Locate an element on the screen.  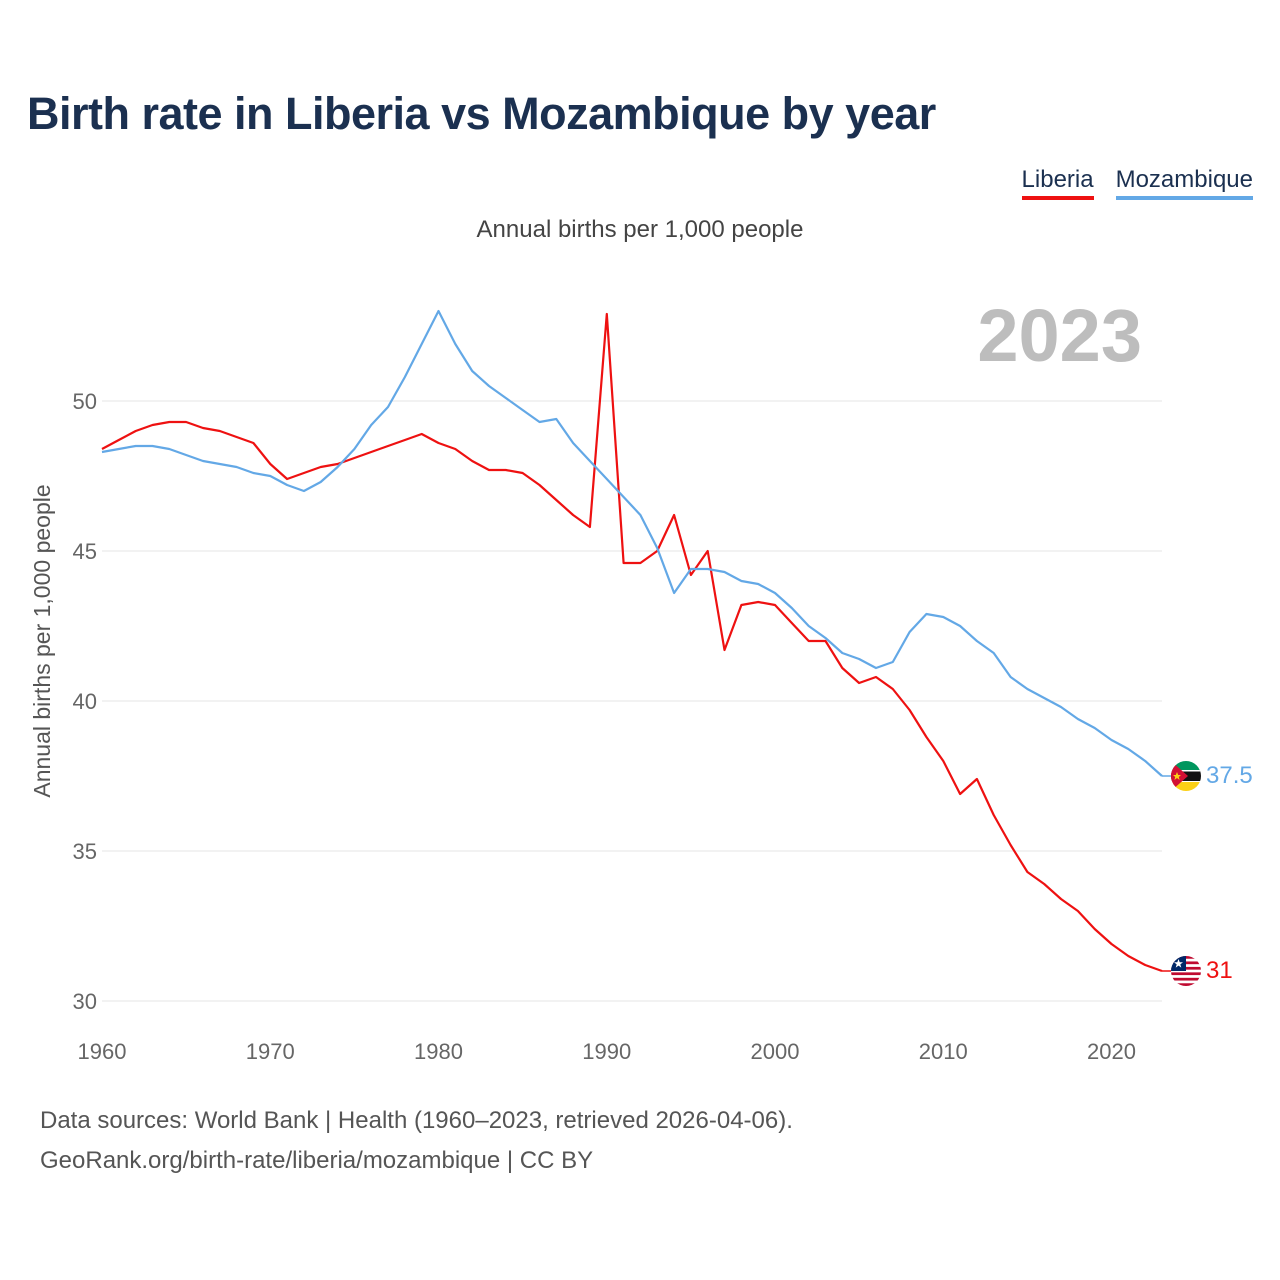
x-tick-label: 1980 is located at coordinates (438, 1051).